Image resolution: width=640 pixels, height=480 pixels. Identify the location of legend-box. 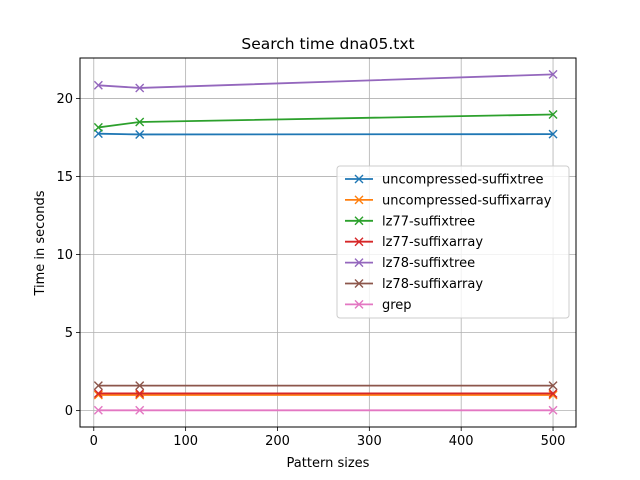
(453, 242).